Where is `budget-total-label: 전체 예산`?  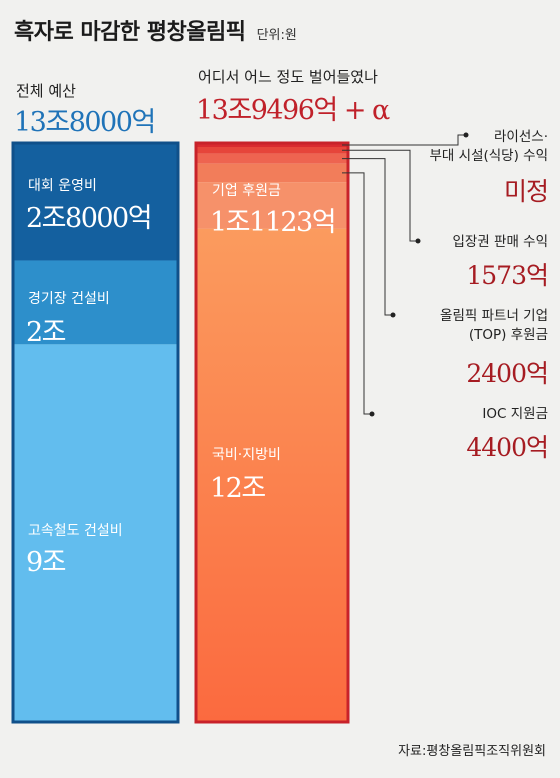
budget-total-label: 전체 예산 is located at coordinates (46, 91).